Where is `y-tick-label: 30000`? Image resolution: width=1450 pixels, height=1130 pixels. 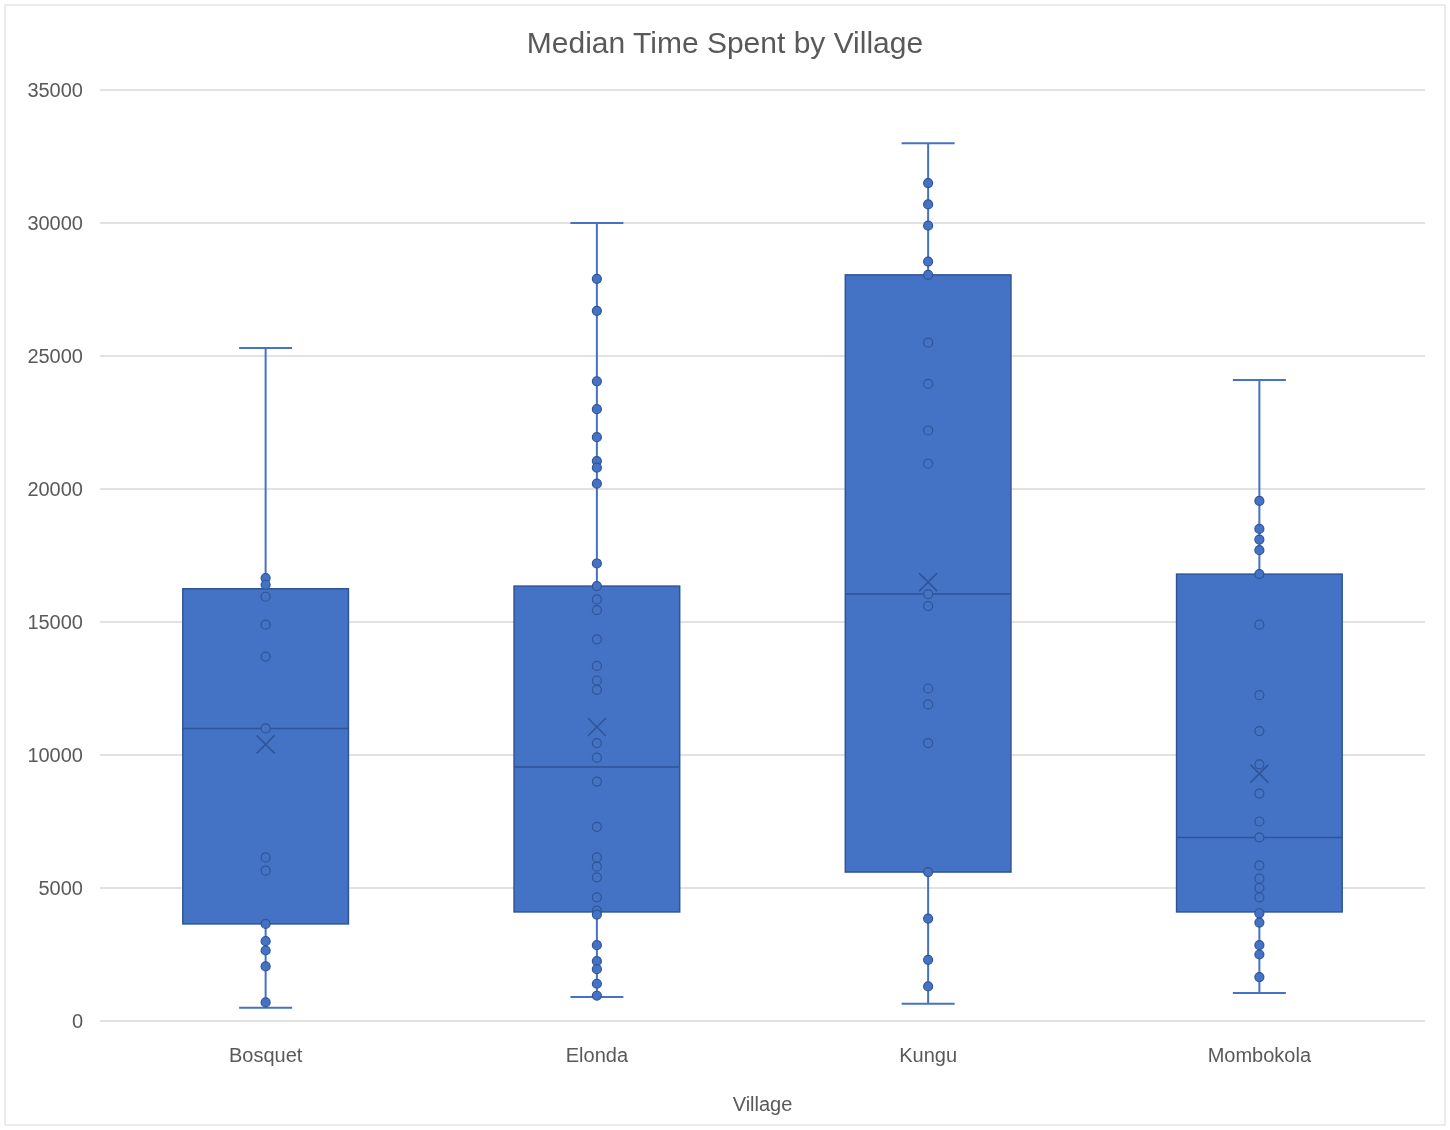 y-tick-label: 30000 is located at coordinates (55, 223).